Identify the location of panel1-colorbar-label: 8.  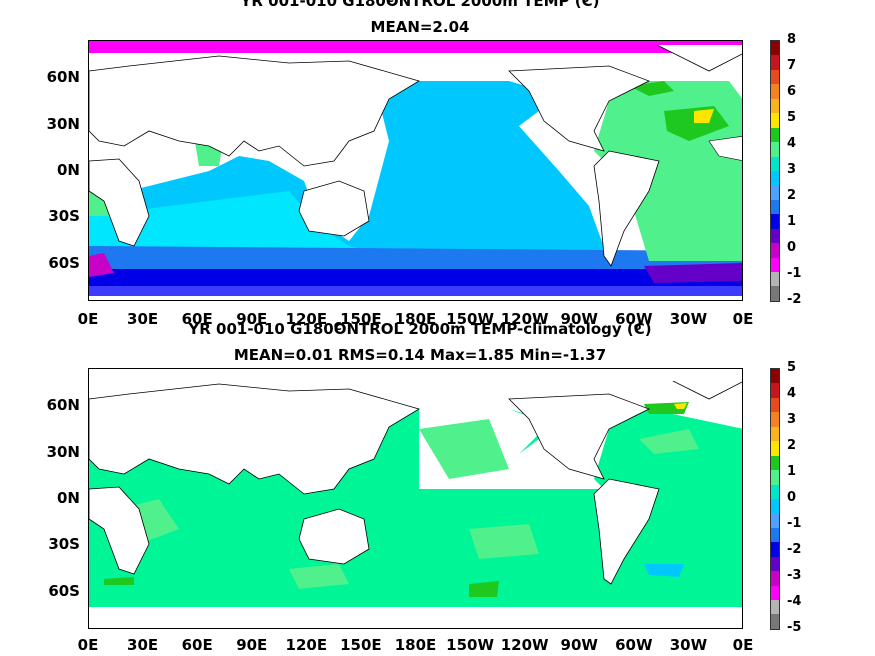
(792, 39).